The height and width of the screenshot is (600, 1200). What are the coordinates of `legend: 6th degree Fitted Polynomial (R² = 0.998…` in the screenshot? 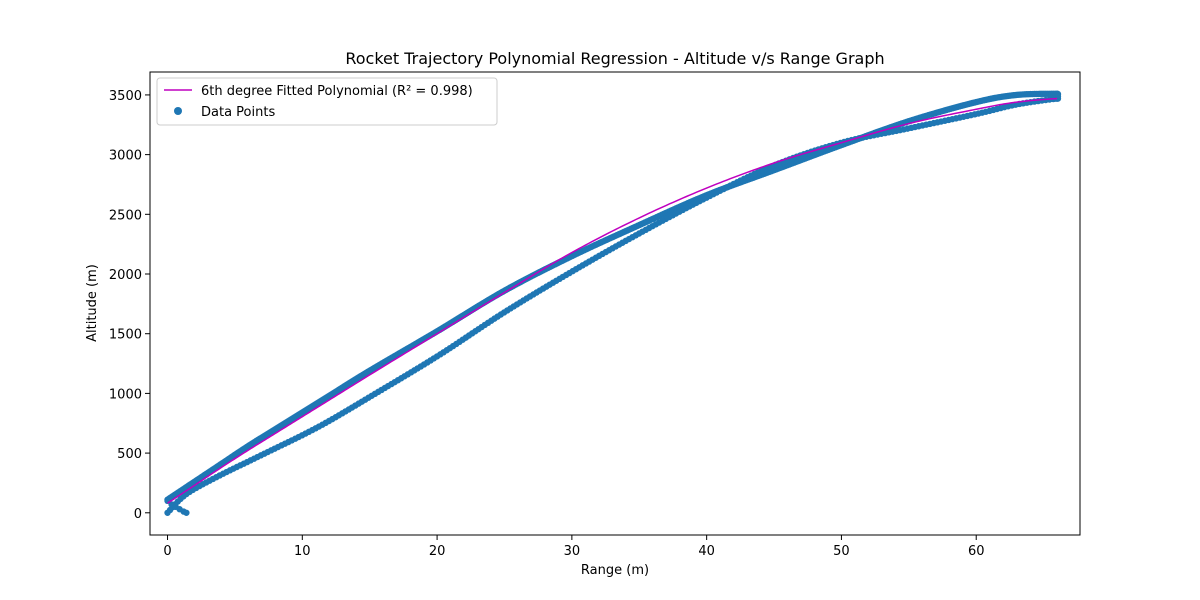 It's located at (327, 101).